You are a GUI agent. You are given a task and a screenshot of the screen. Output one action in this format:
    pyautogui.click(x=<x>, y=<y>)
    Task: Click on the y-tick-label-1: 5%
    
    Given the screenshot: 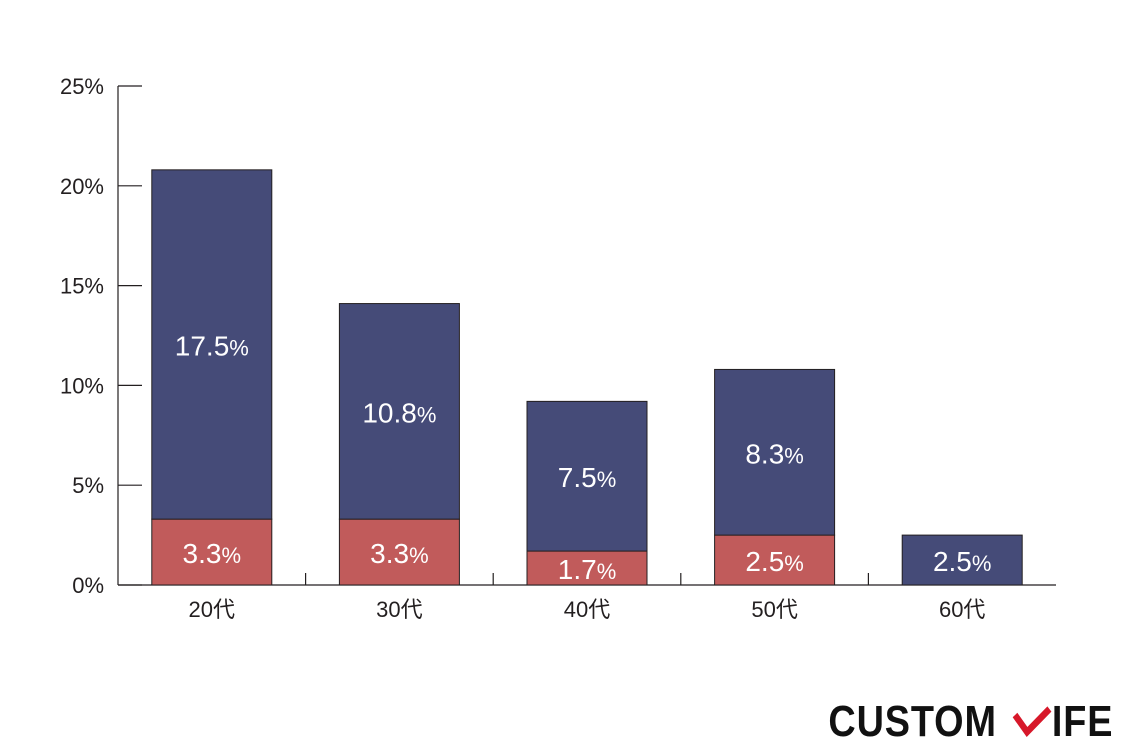 What is the action you would take?
    pyautogui.click(x=88, y=485)
    